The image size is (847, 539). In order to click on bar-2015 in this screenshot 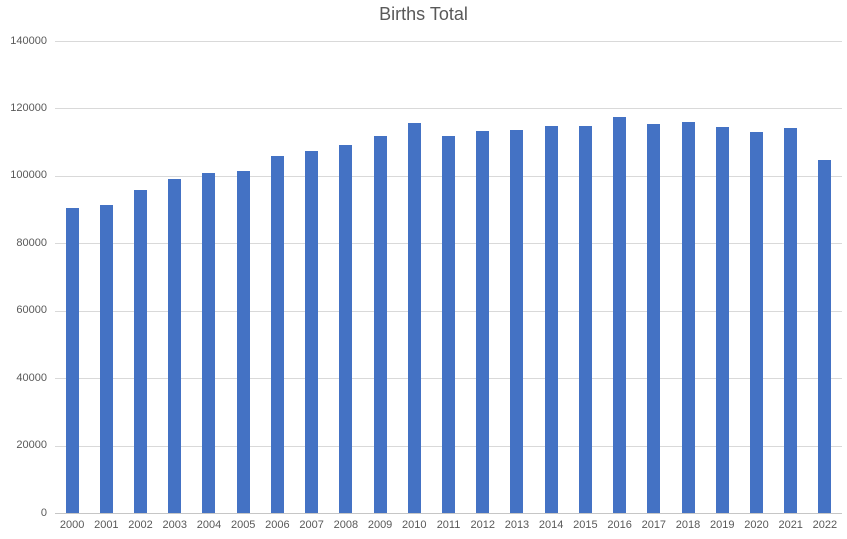, I will do `click(585, 319)`.